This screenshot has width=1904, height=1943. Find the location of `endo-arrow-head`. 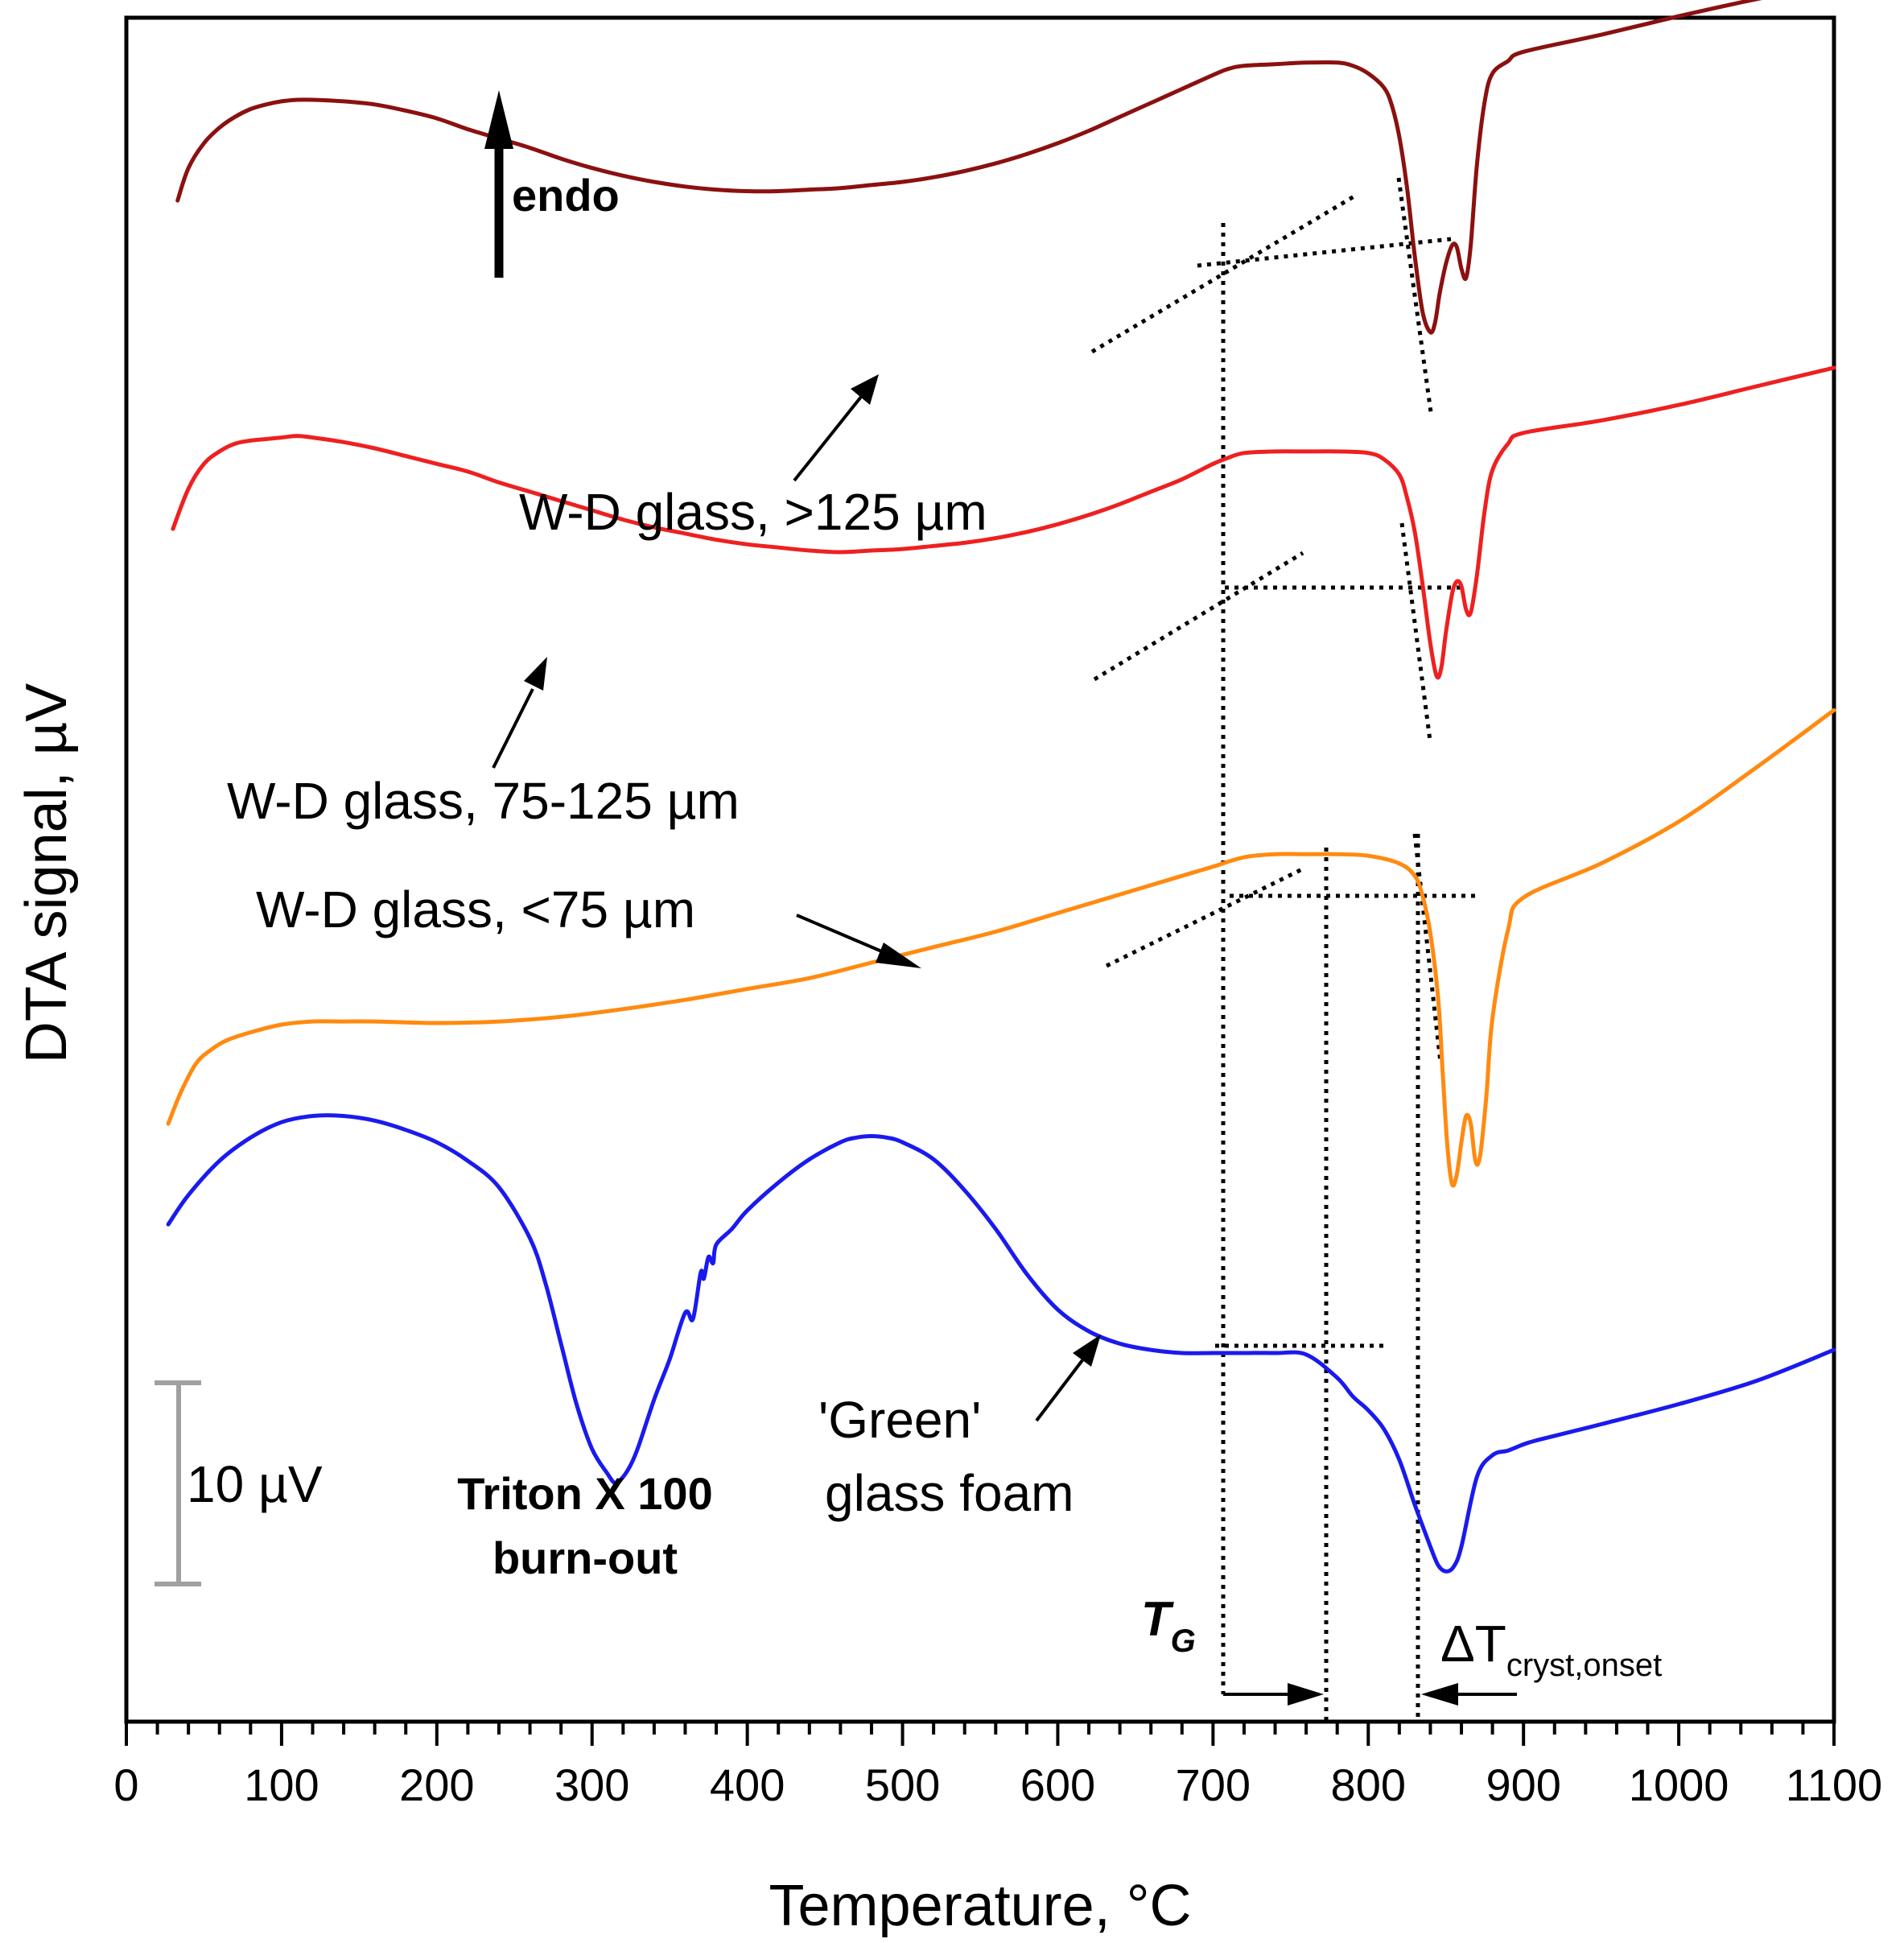

endo-arrow-head is located at coordinates (498, 119).